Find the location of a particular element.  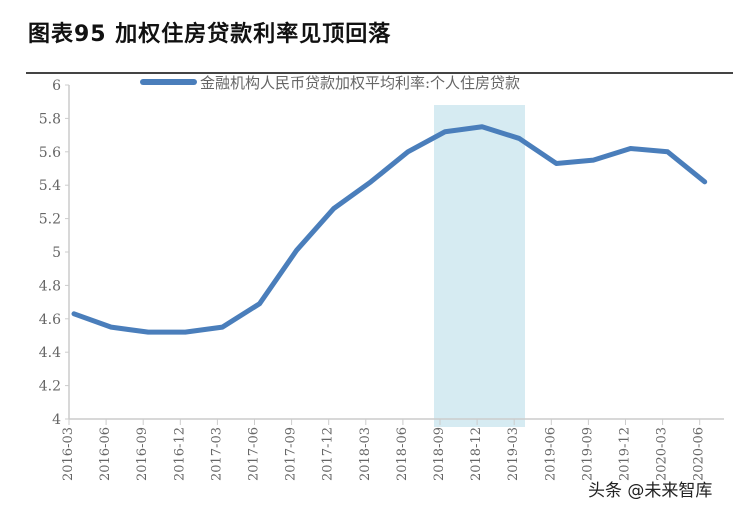

x-tick-label: 2018-09 is located at coordinates (439, 454).